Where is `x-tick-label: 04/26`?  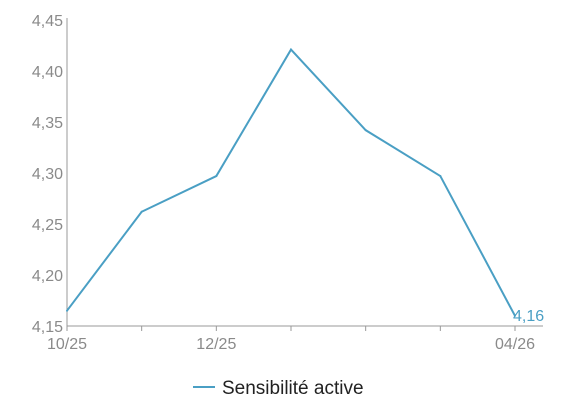
x-tick-label: 04/26 is located at coordinates (515, 344).